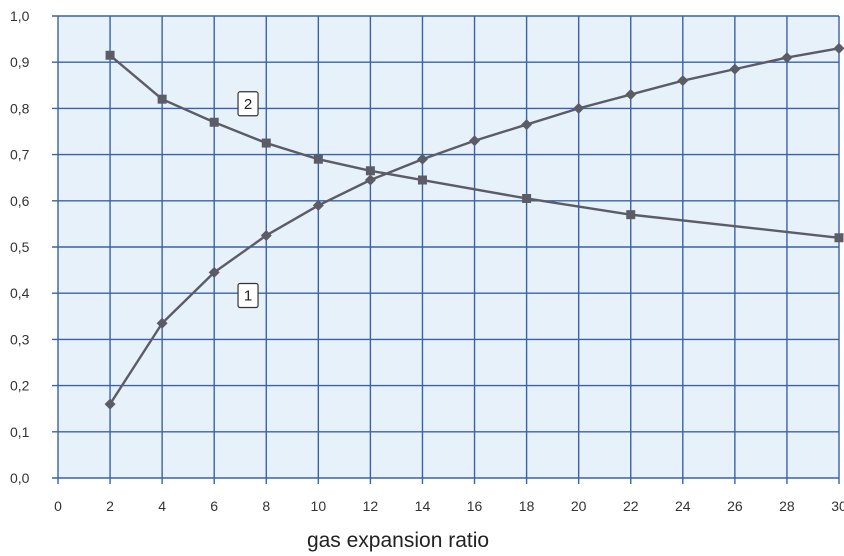 The image size is (844, 556). Describe the element at coordinates (787, 506) in the screenshot. I see `x-tick-label: 28` at that location.